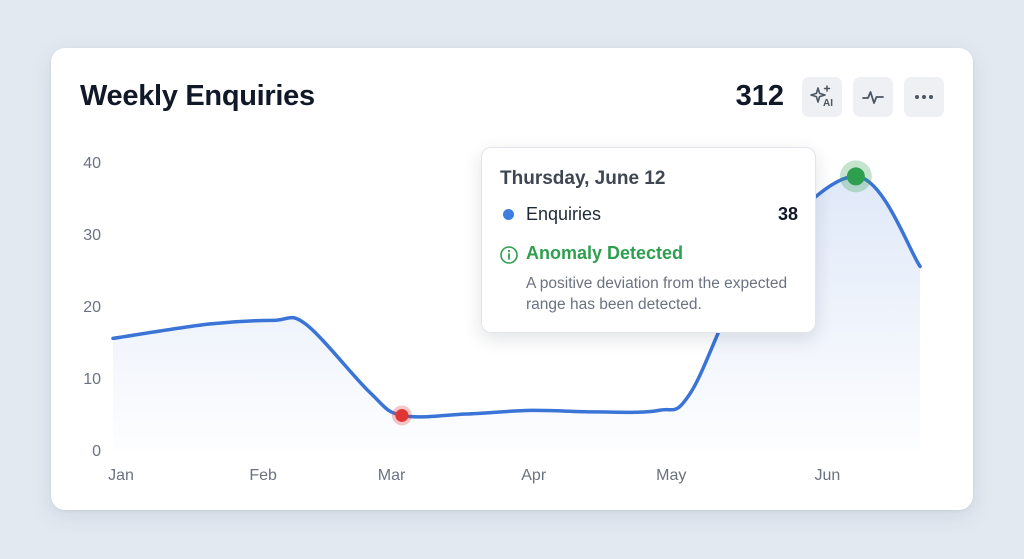 The width and height of the screenshot is (1024, 559). I want to click on sparkle-ai-icon: AI, so click(821, 97).